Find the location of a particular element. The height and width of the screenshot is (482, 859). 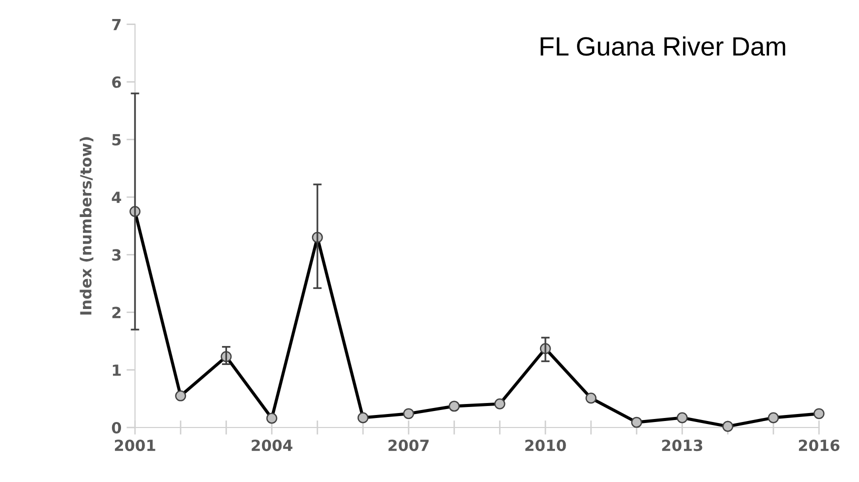

y-tick-label: 0 is located at coordinates (117, 428).